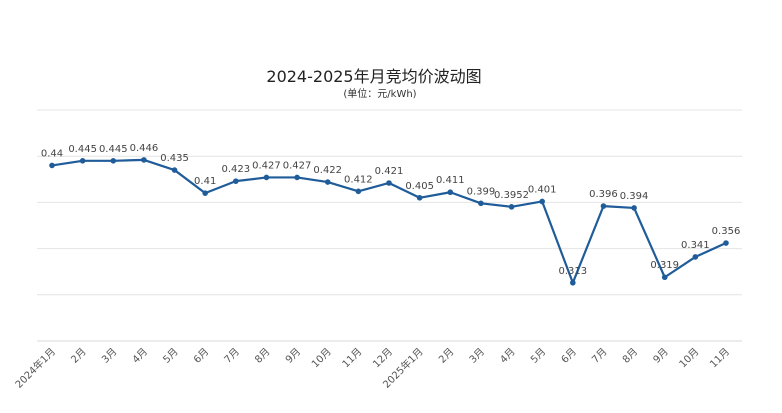 This screenshot has width=782, height=413. I want to click on x-tick-label: 2024年1月, so click(35, 368).